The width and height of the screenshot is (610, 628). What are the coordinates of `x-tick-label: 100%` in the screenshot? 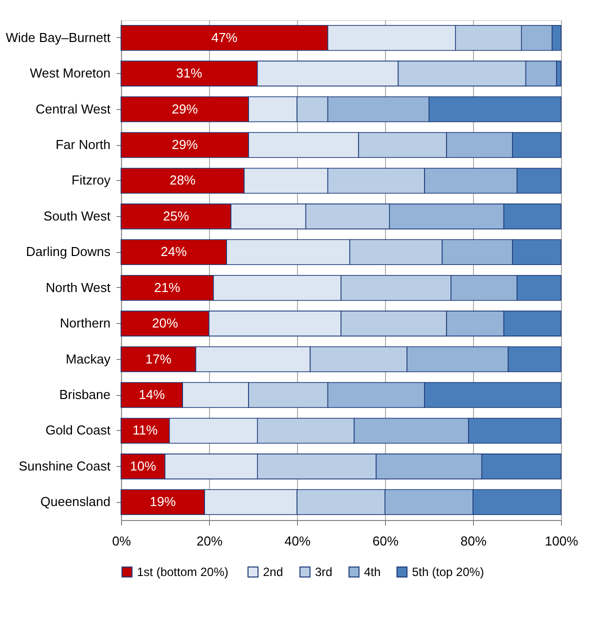 It's located at (561, 541).